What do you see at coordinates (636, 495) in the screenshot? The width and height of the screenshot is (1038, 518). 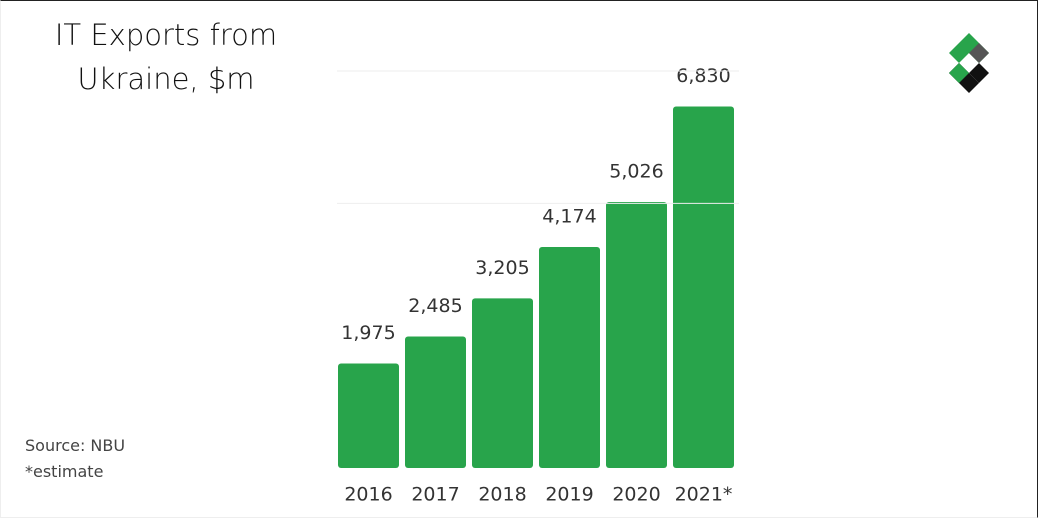 I see `x-tick-label: 2020` at bounding box center [636, 495].